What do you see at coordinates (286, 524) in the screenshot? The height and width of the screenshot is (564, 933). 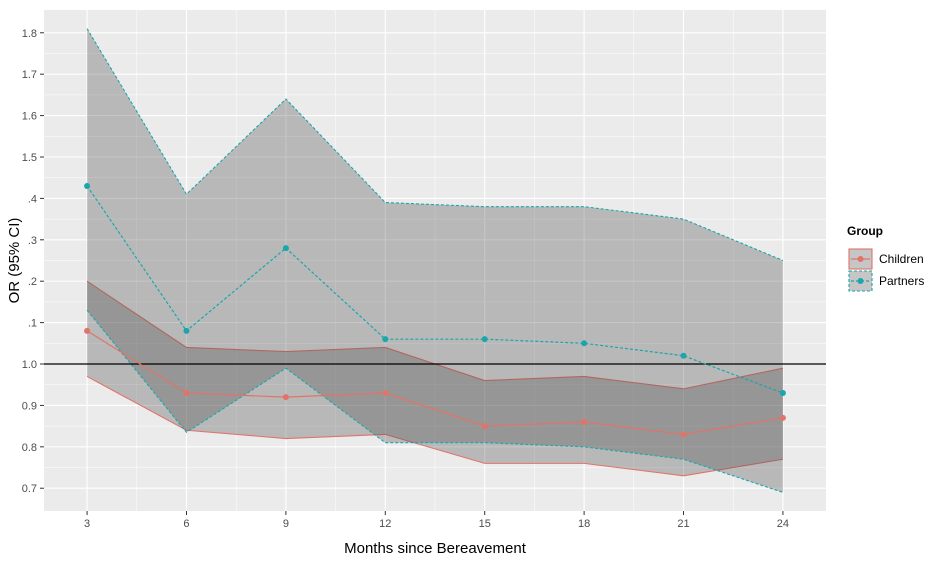 I see `x-tick-label: 9` at bounding box center [286, 524].